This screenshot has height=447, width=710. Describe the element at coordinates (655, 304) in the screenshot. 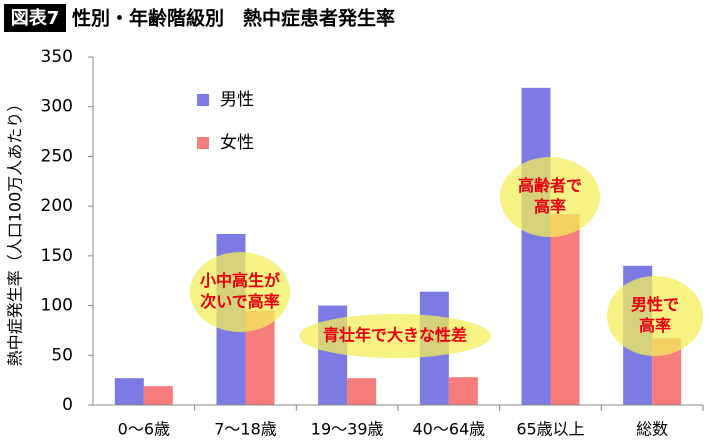

I see `annotation-text: 男性で` at that location.